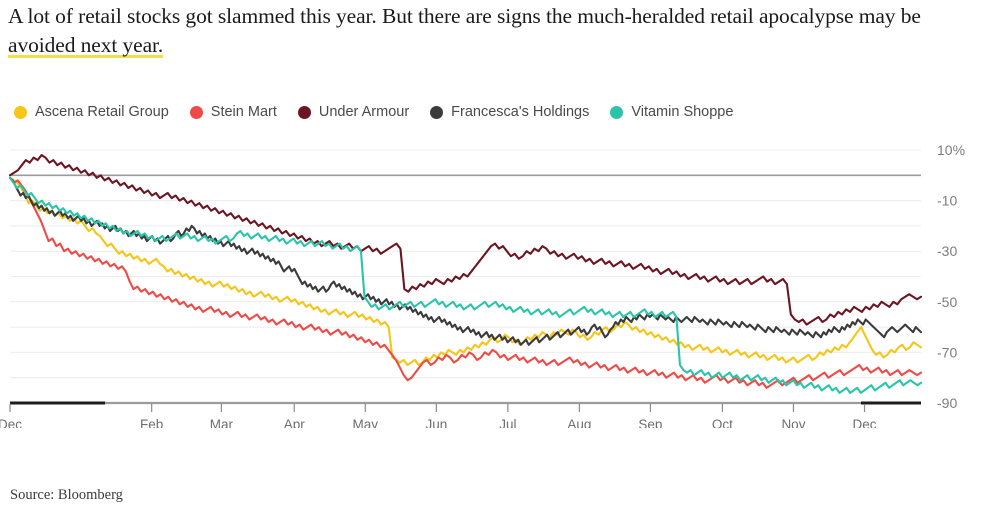  I want to click on legend-label-under-armour: Under Armour, so click(364, 112).